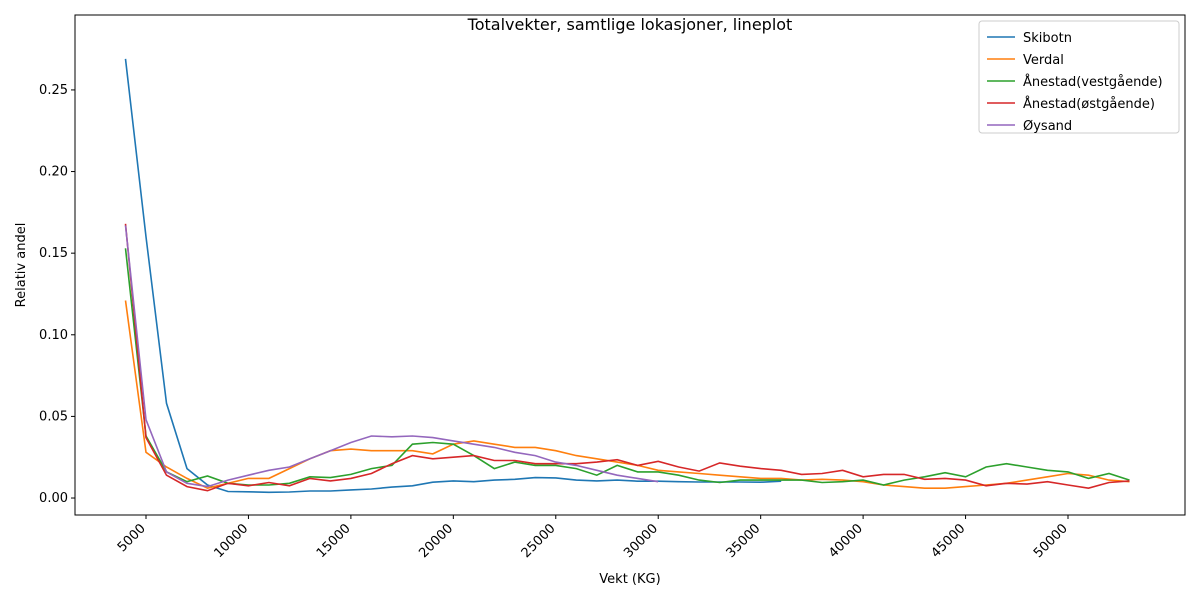  I want to click on y-tick-label: 0.10, so click(53, 335).